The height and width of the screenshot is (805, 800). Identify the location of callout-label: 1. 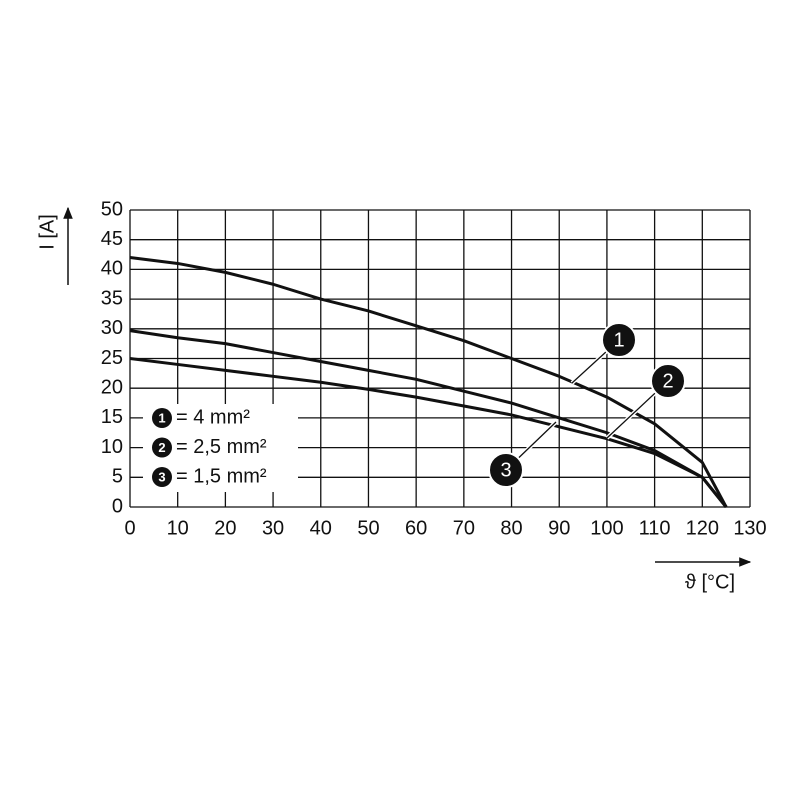
(618, 340).